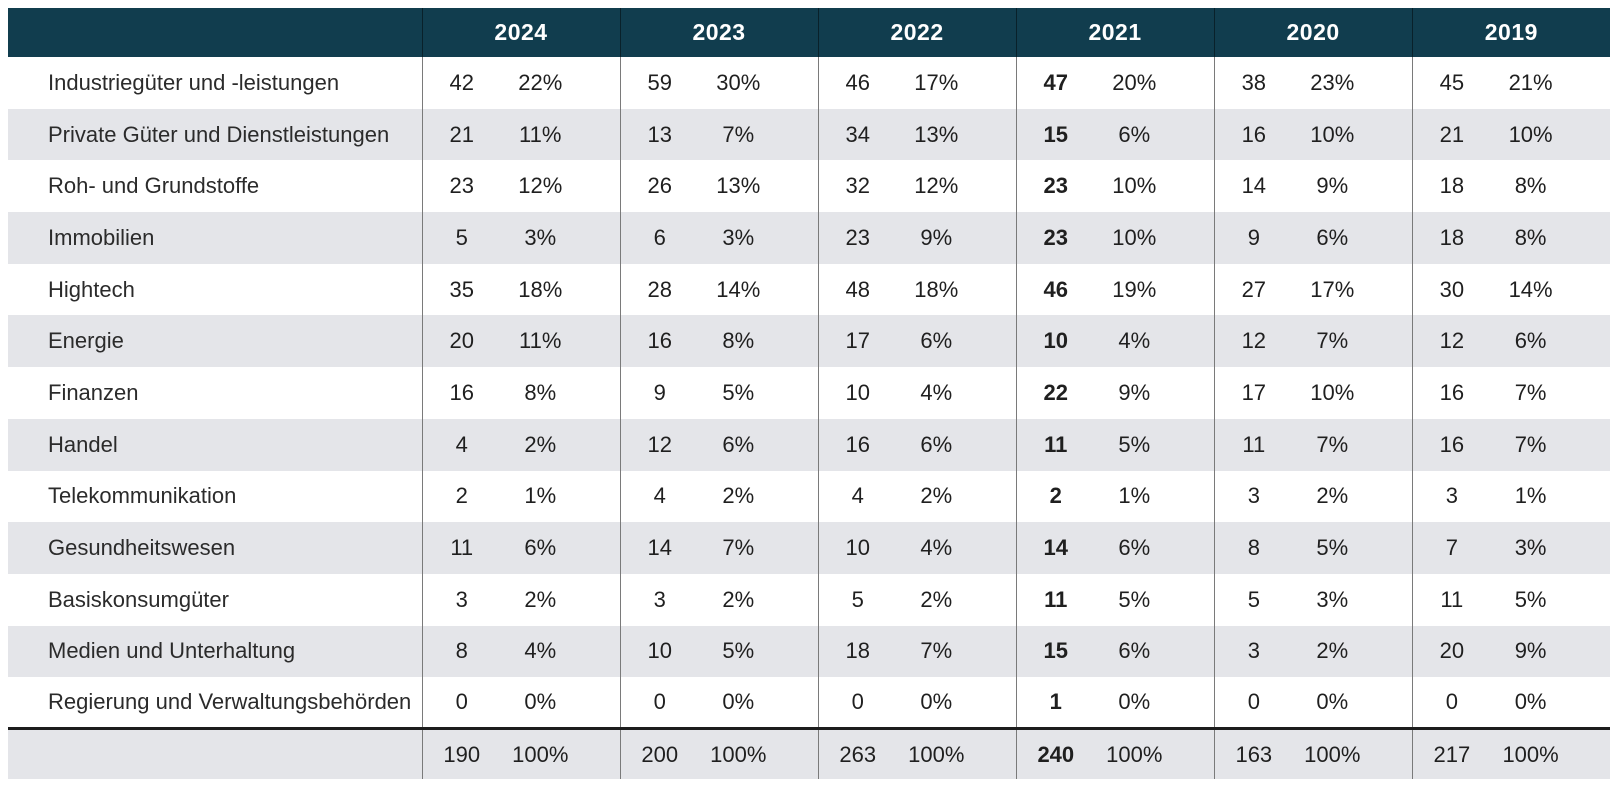  Describe the element at coordinates (1530, 496) in the screenshot. I see `percent-cell-2019: 1%` at that location.